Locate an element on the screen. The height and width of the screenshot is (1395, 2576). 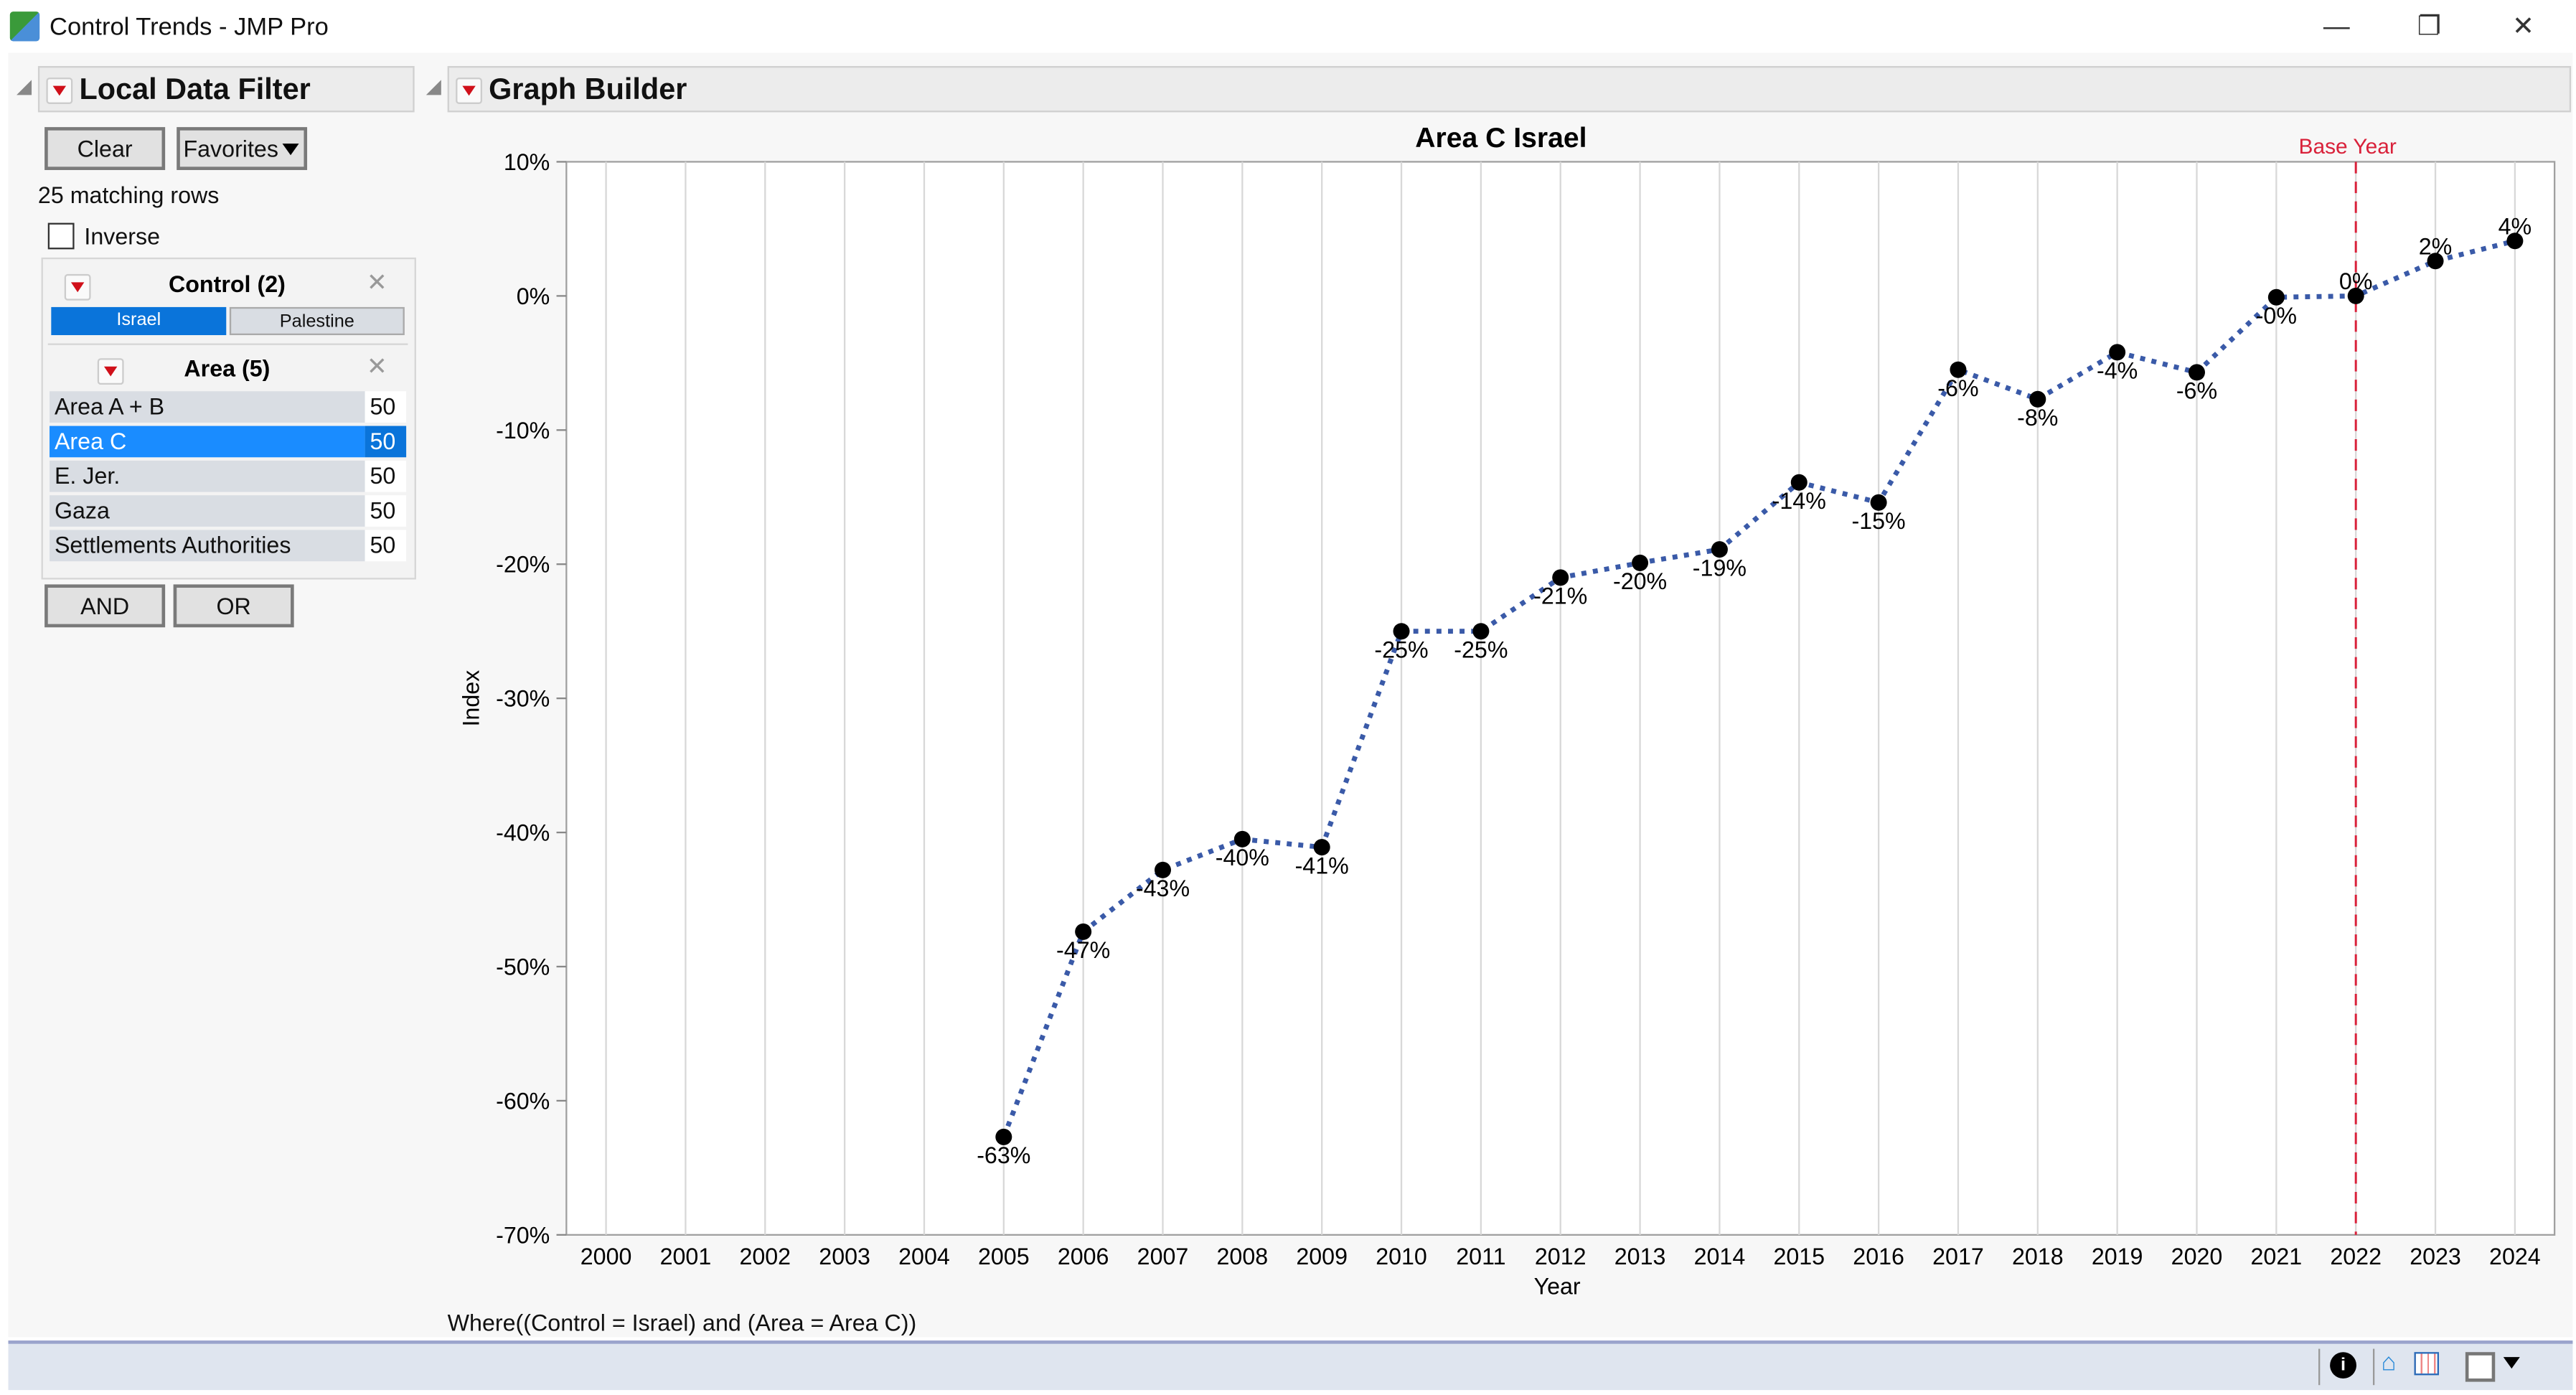
control-option-israel: Israel is located at coordinates (139, 321).